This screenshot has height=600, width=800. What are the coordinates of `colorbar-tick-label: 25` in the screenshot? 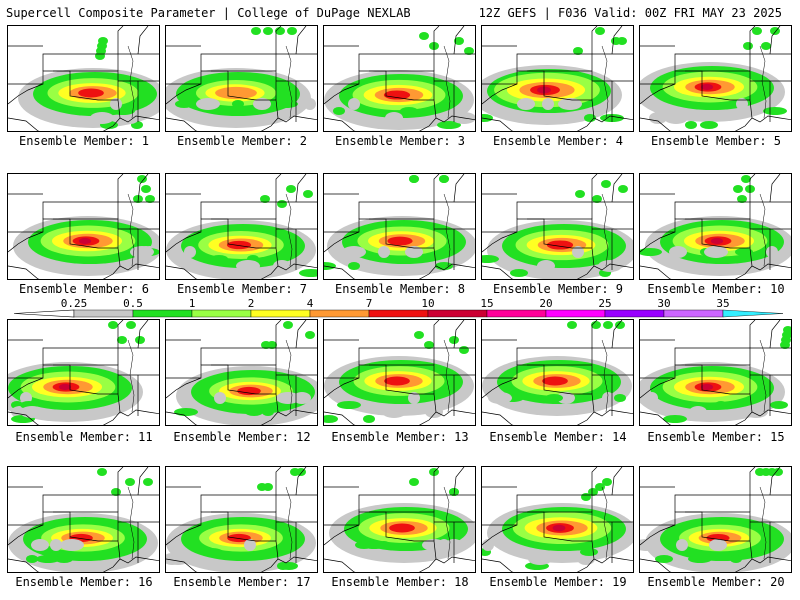 It's located at (604, 303).